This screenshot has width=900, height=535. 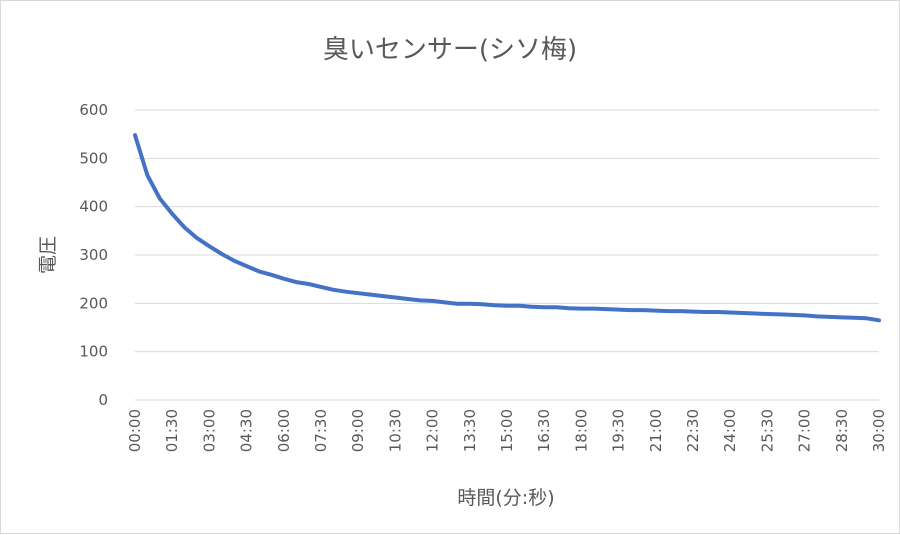 I want to click on x-tick-label: 22:30, so click(x=693, y=430).